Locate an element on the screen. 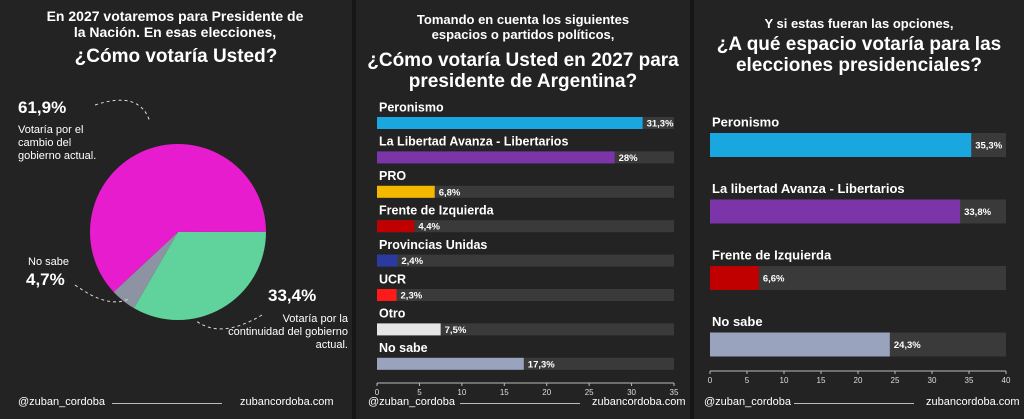  value-label: 7,5% is located at coordinates (456, 330).